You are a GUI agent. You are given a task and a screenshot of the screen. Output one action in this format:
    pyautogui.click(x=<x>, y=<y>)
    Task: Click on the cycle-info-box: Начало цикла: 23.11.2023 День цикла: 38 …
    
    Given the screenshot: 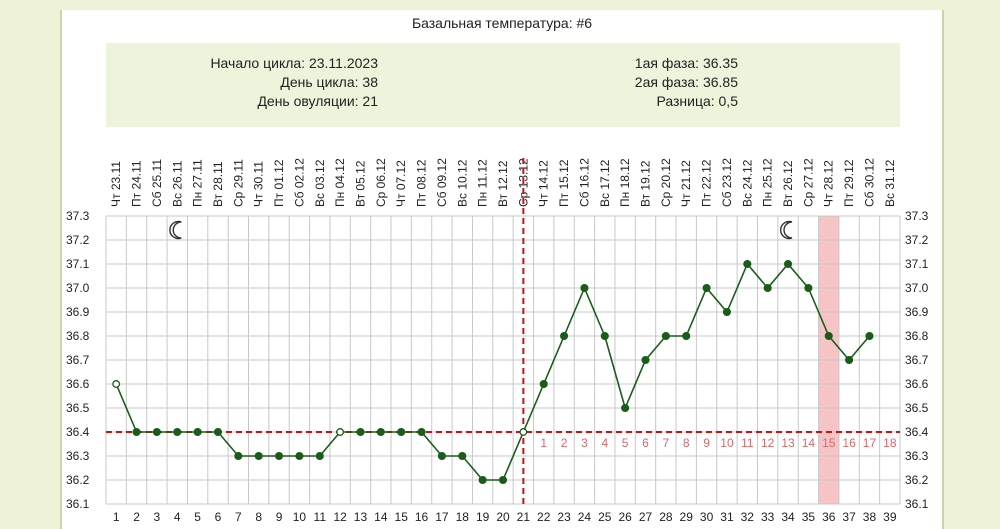 What is the action you would take?
    pyautogui.click(x=503, y=85)
    